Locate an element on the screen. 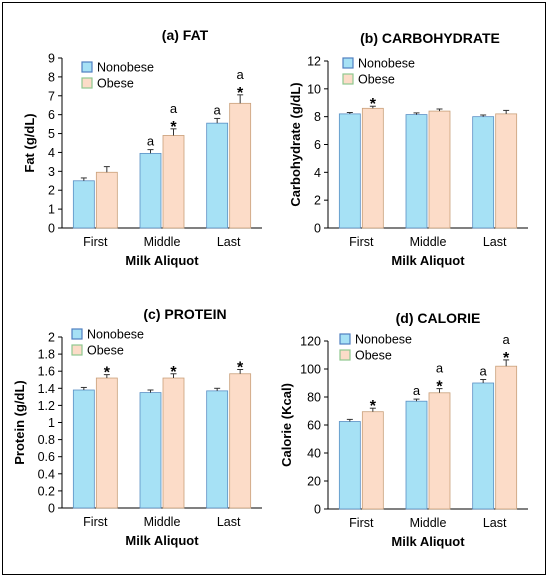  carbohydrate-legend-swatch-nonobese is located at coordinates (348, 63).